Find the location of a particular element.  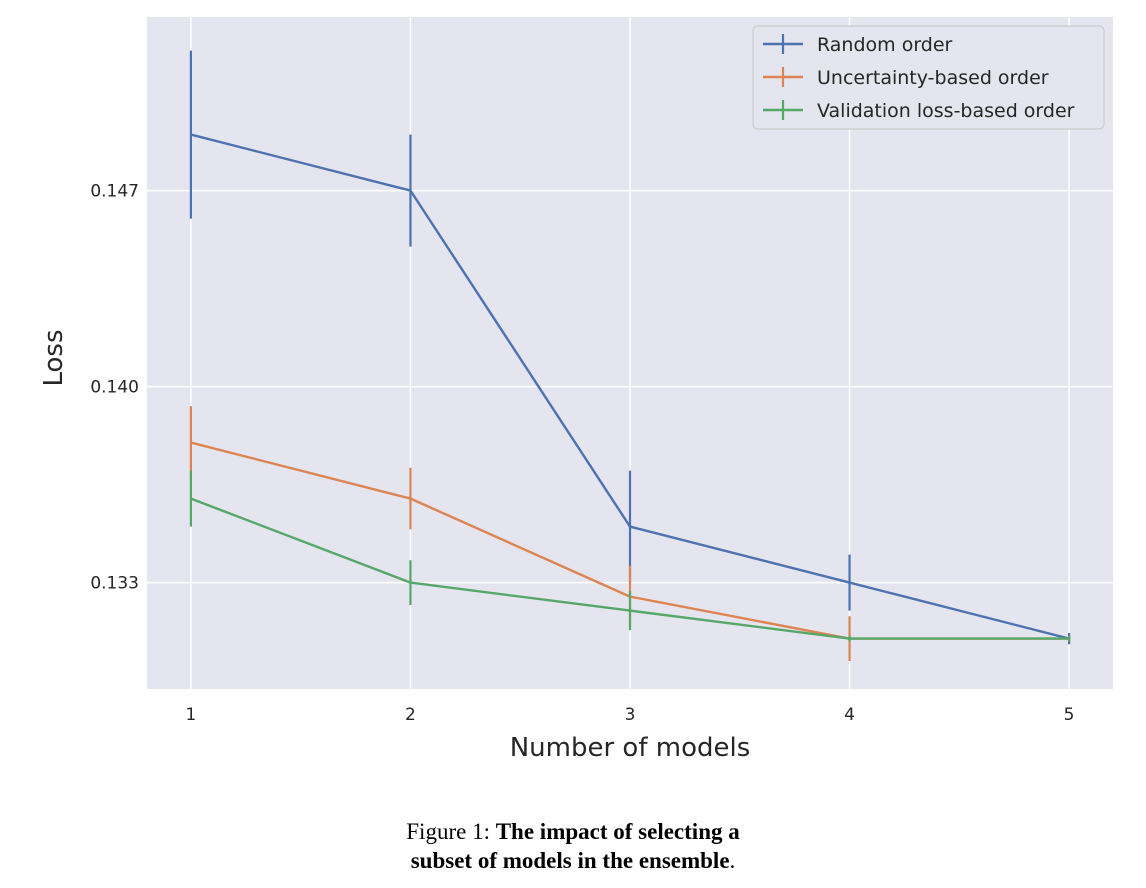

caption-title-line1: The impact of selecting a is located at coordinates (617, 831).